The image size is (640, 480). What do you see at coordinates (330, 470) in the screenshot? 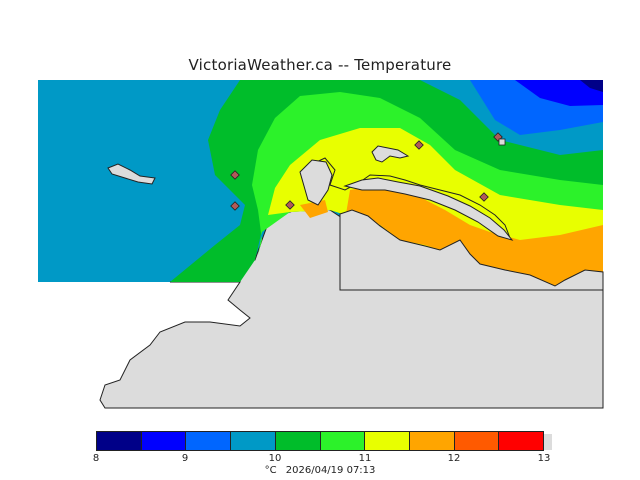
I see `timestamp: 2026/04/19 07:13` at bounding box center [330, 470].